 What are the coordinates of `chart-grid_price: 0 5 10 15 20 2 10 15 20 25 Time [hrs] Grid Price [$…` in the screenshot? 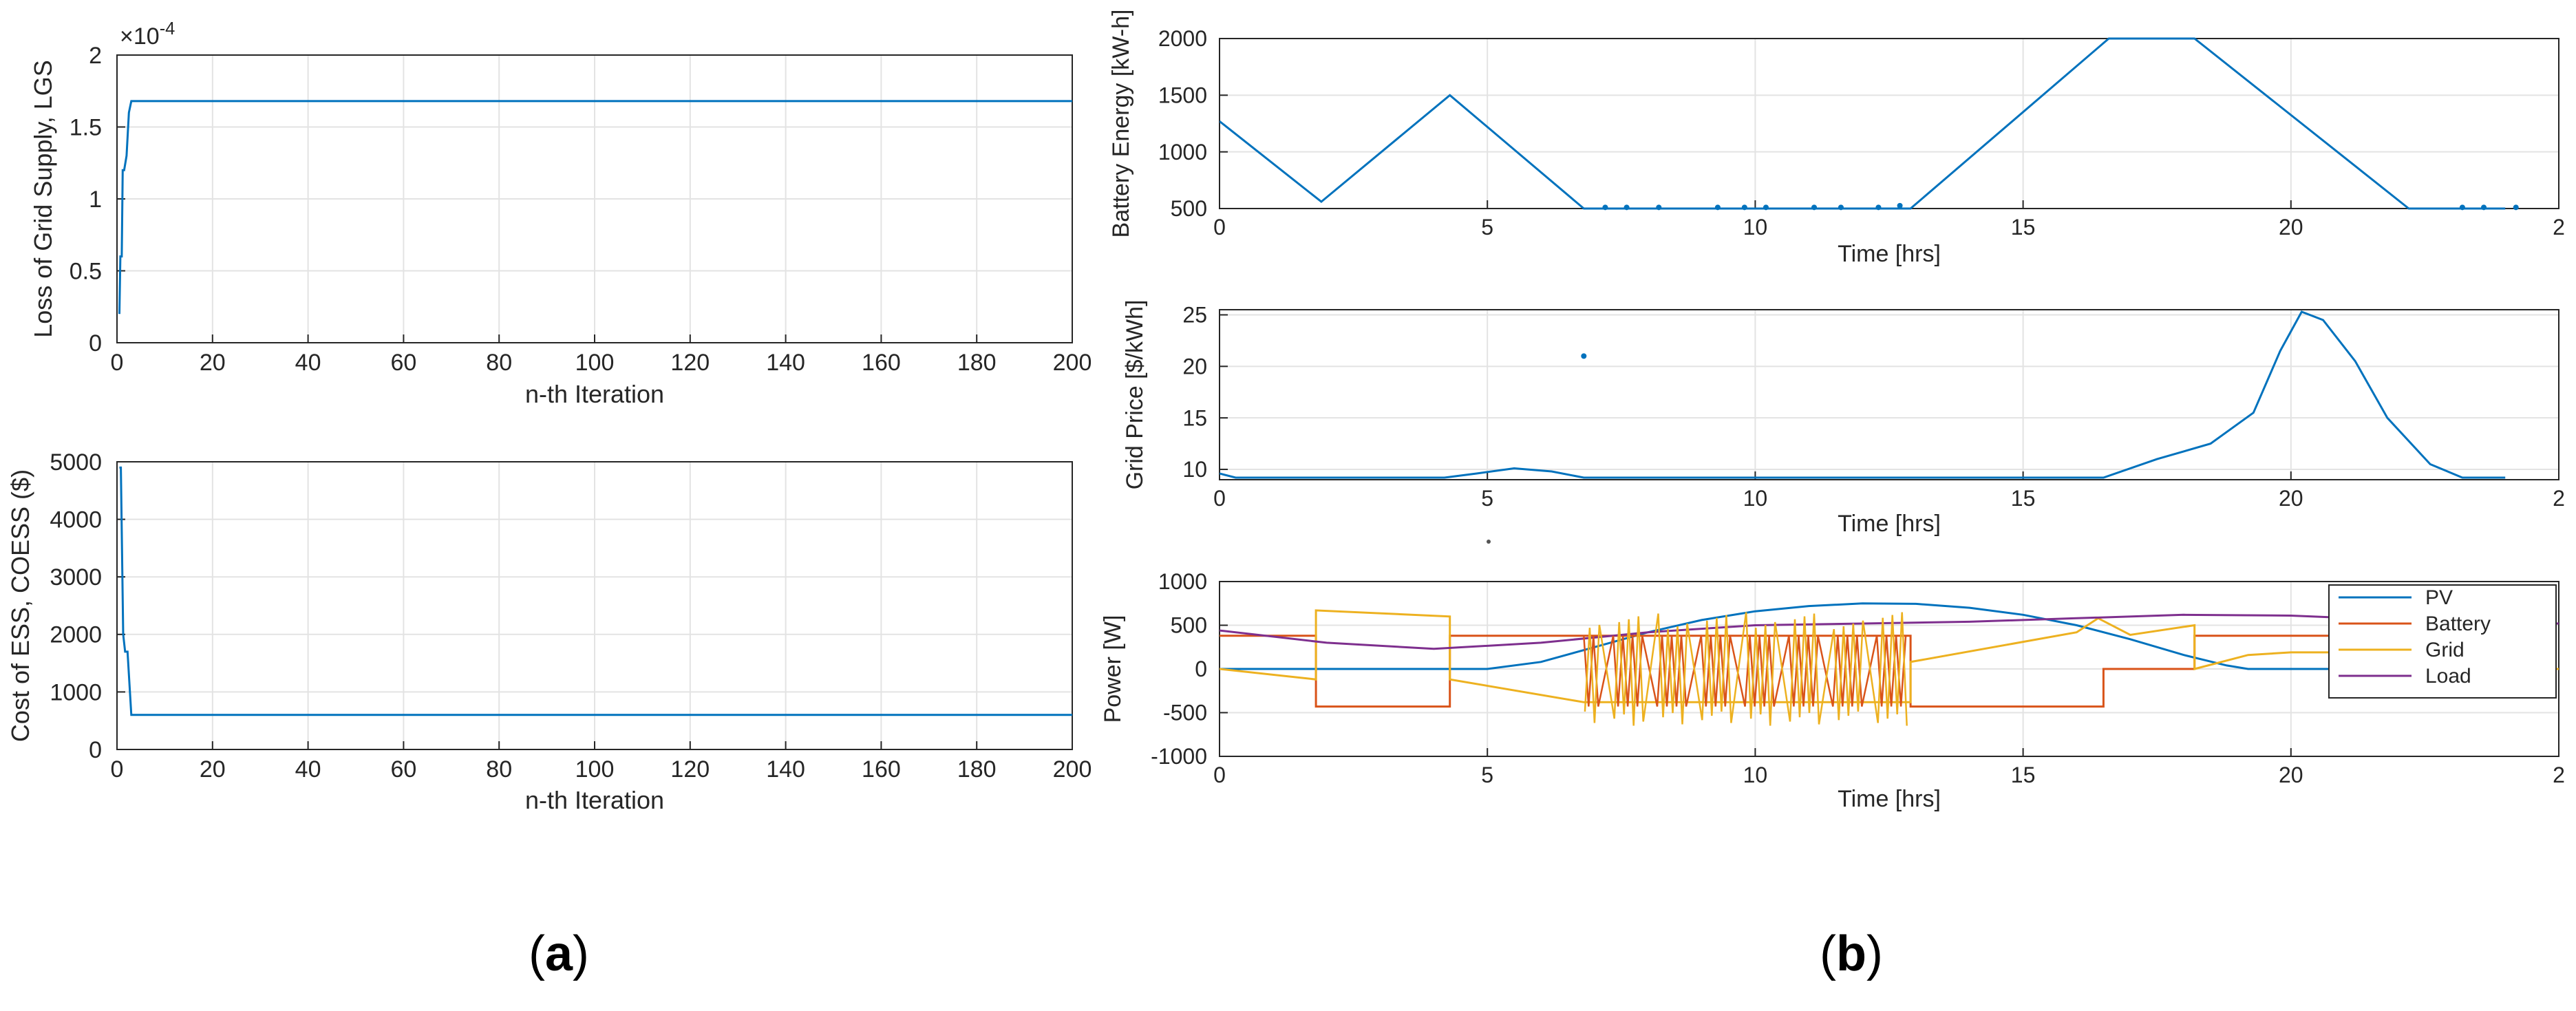 It's located at (1843, 418).